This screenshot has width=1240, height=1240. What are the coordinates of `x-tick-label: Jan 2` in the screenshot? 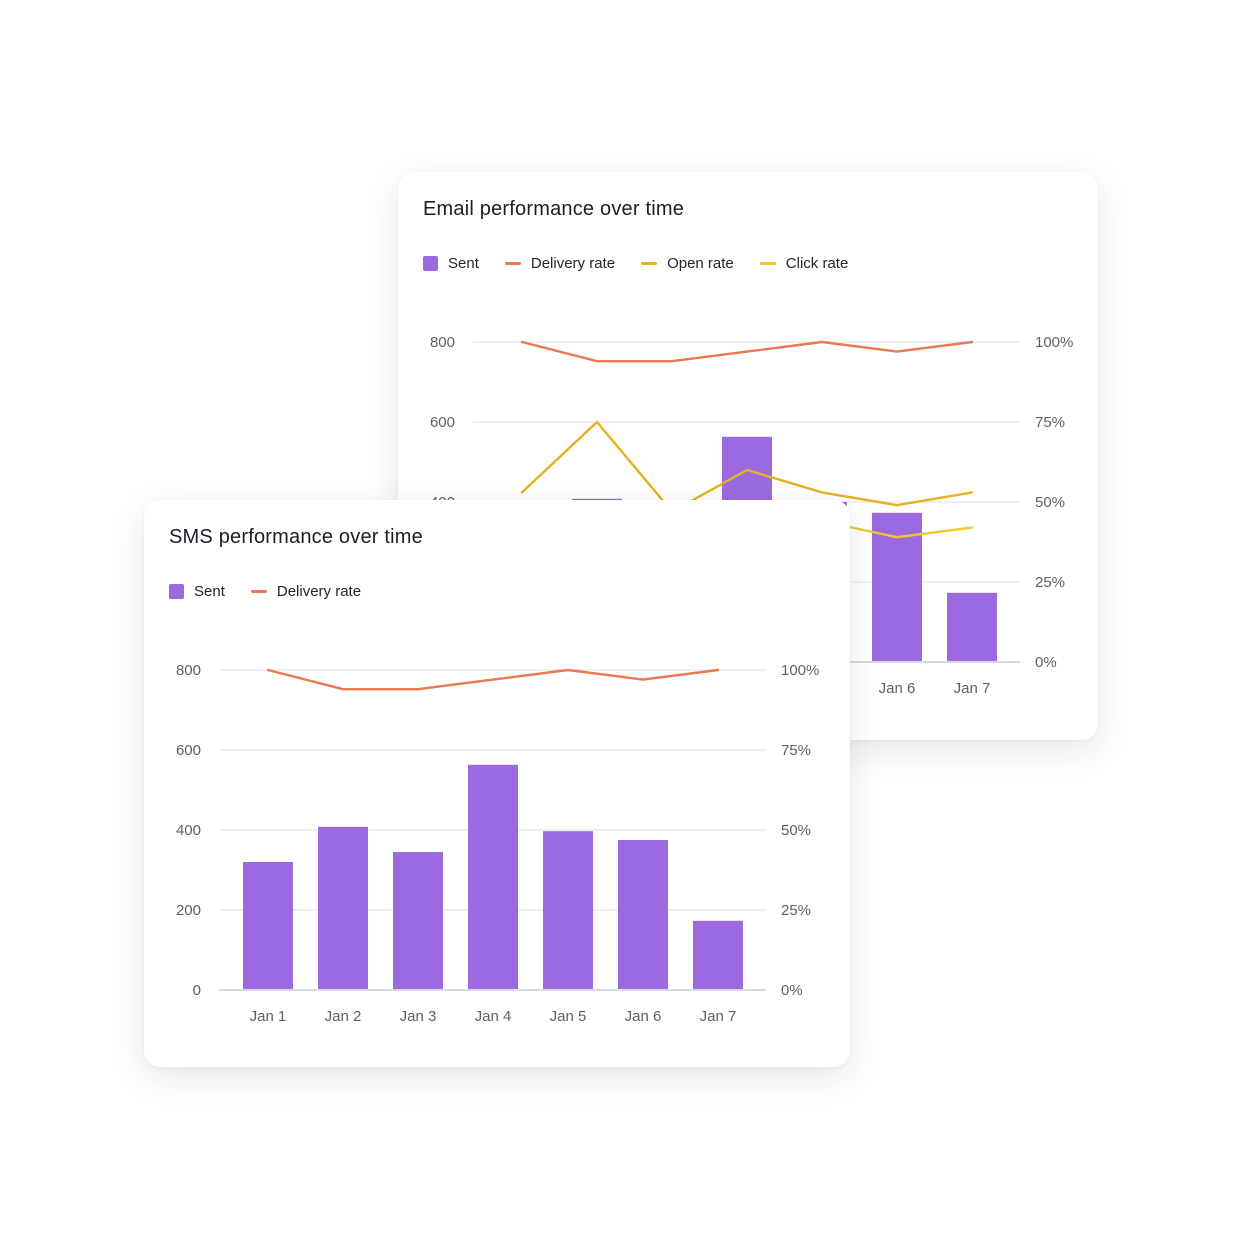 It's located at (343, 1016).